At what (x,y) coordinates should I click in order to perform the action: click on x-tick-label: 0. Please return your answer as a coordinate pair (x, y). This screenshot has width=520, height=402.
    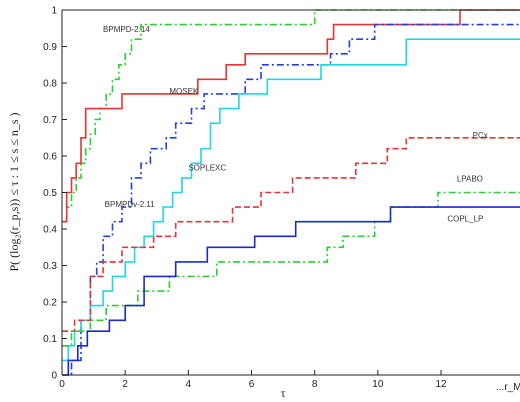
    Looking at the image, I should click on (62, 384).